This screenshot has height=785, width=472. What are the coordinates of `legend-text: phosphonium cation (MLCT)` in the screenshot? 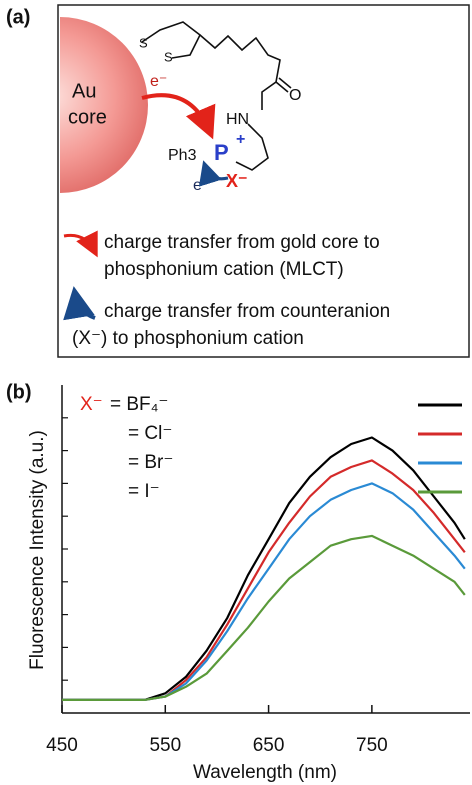 It's located at (224, 269).